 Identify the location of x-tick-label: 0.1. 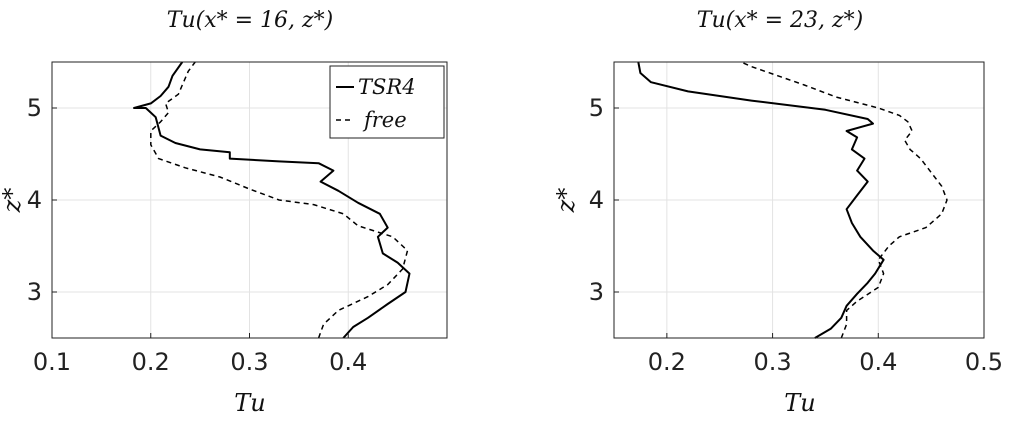
(52, 362).